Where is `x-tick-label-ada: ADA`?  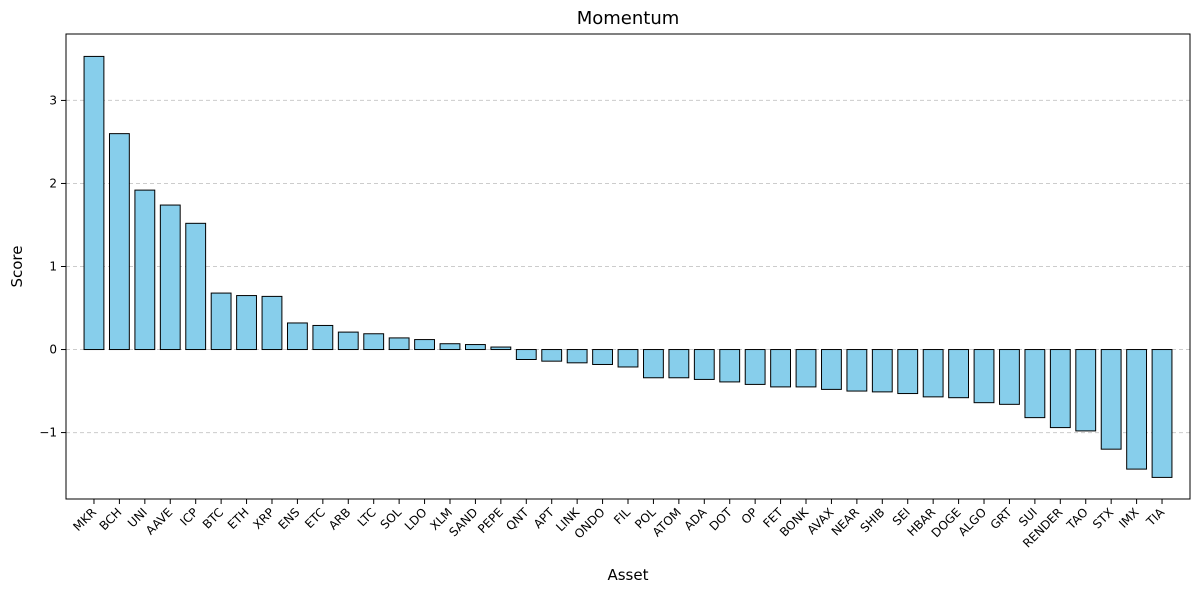
x-tick-label-ada: ADA is located at coordinates (696, 519).